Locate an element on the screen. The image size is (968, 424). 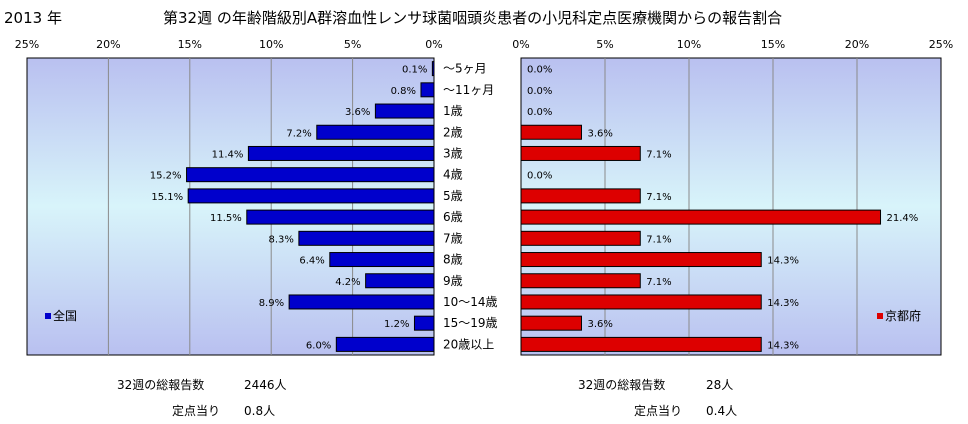
right-axis-tick-label: 0% is located at coordinates (520, 44).